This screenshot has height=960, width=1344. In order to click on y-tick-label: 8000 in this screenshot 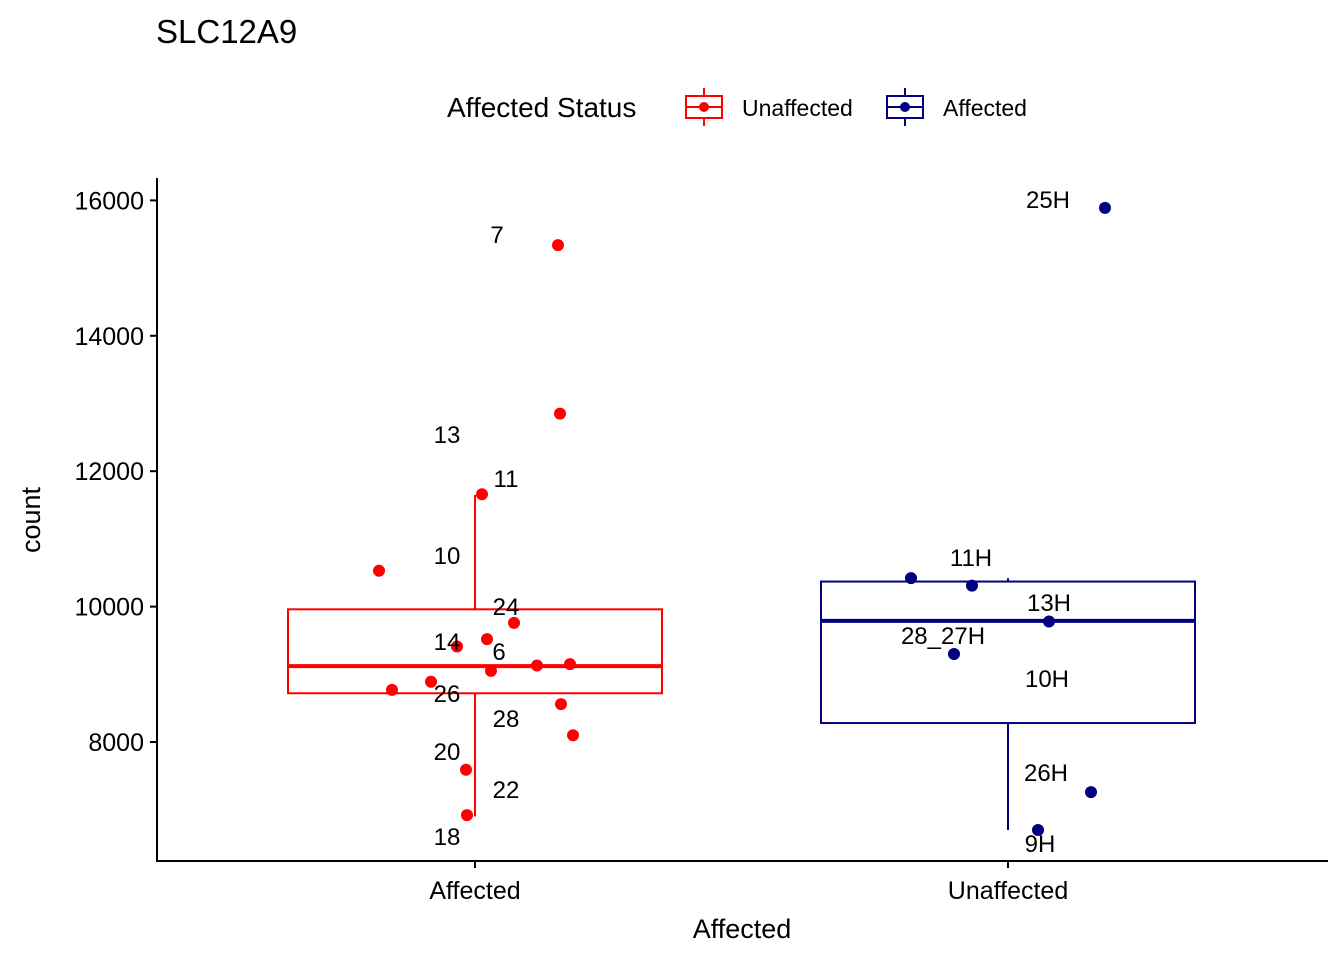, I will do `click(116, 743)`.